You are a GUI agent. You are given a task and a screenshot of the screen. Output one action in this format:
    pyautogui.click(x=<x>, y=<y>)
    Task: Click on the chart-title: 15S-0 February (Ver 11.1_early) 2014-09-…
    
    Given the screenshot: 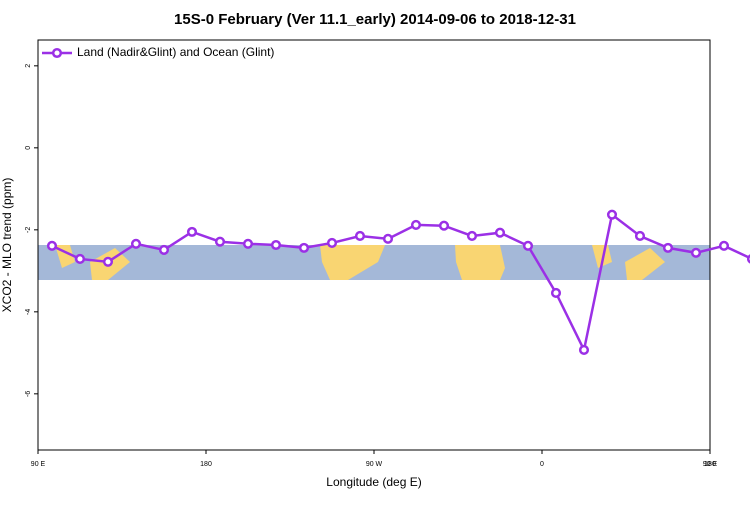 What is the action you would take?
    pyautogui.click(x=375, y=19)
    